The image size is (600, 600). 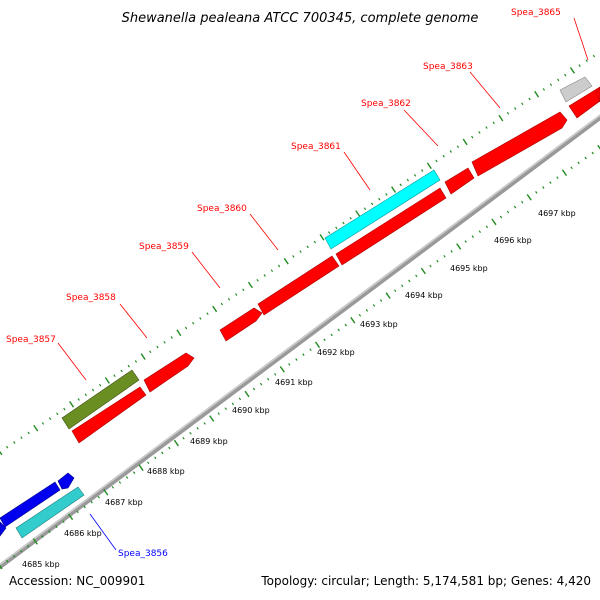 I want to click on kbp-label: 4690 kbp, so click(x=251, y=410).